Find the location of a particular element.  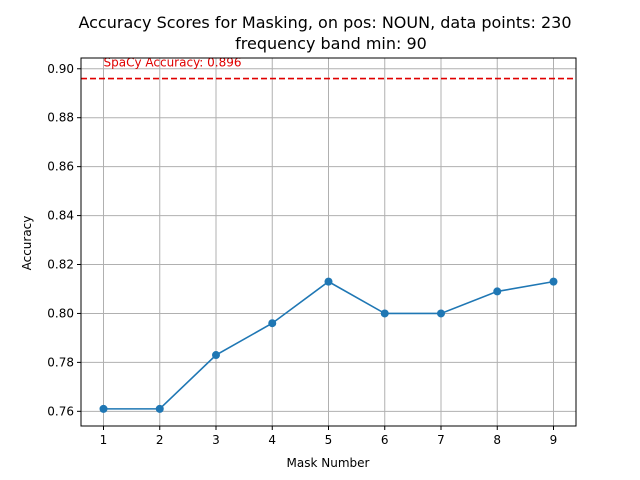

y-tick-label: 0.82 is located at coordinates (60, 265).